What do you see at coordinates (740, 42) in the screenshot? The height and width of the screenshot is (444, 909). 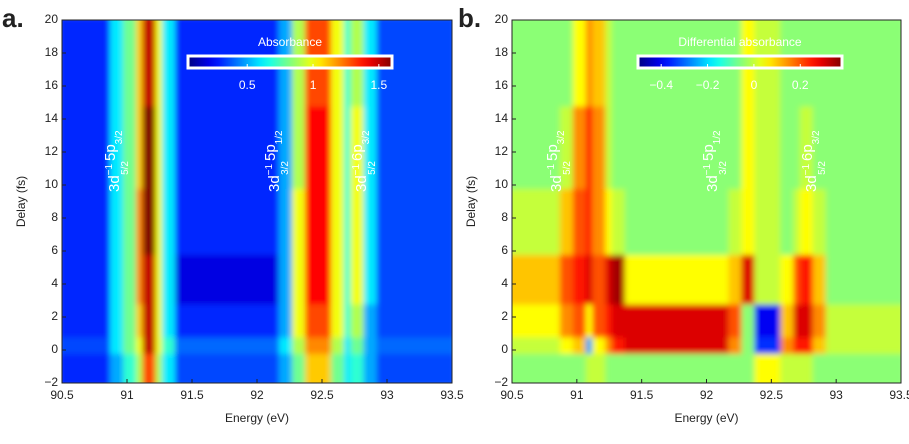 I see `colorbar-label: Differential absorbance` at bounding box center [740, 42].